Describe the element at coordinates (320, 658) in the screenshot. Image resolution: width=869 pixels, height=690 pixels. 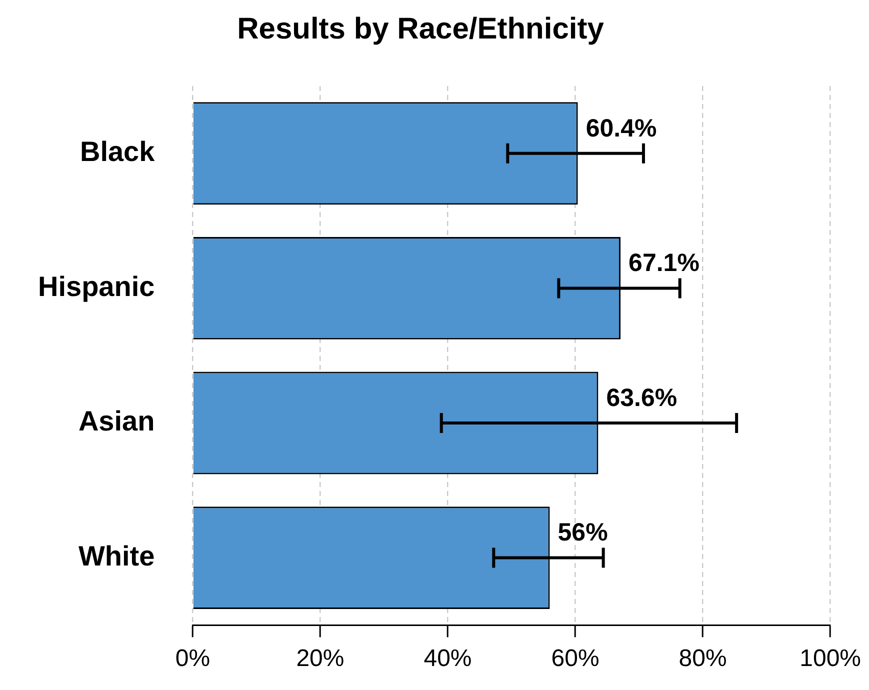
I see `x-tick-label: 20%` at that location.